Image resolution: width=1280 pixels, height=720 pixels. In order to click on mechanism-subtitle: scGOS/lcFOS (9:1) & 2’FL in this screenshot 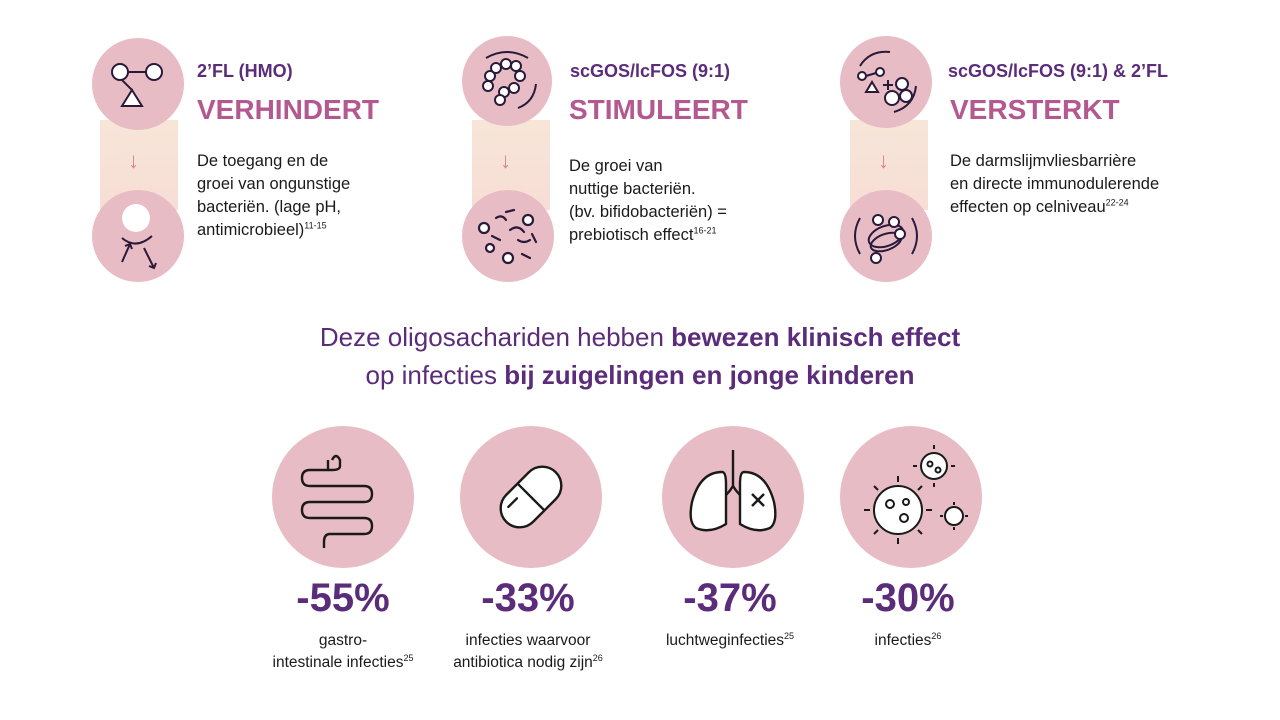, I will do `click(1058, 71)`.